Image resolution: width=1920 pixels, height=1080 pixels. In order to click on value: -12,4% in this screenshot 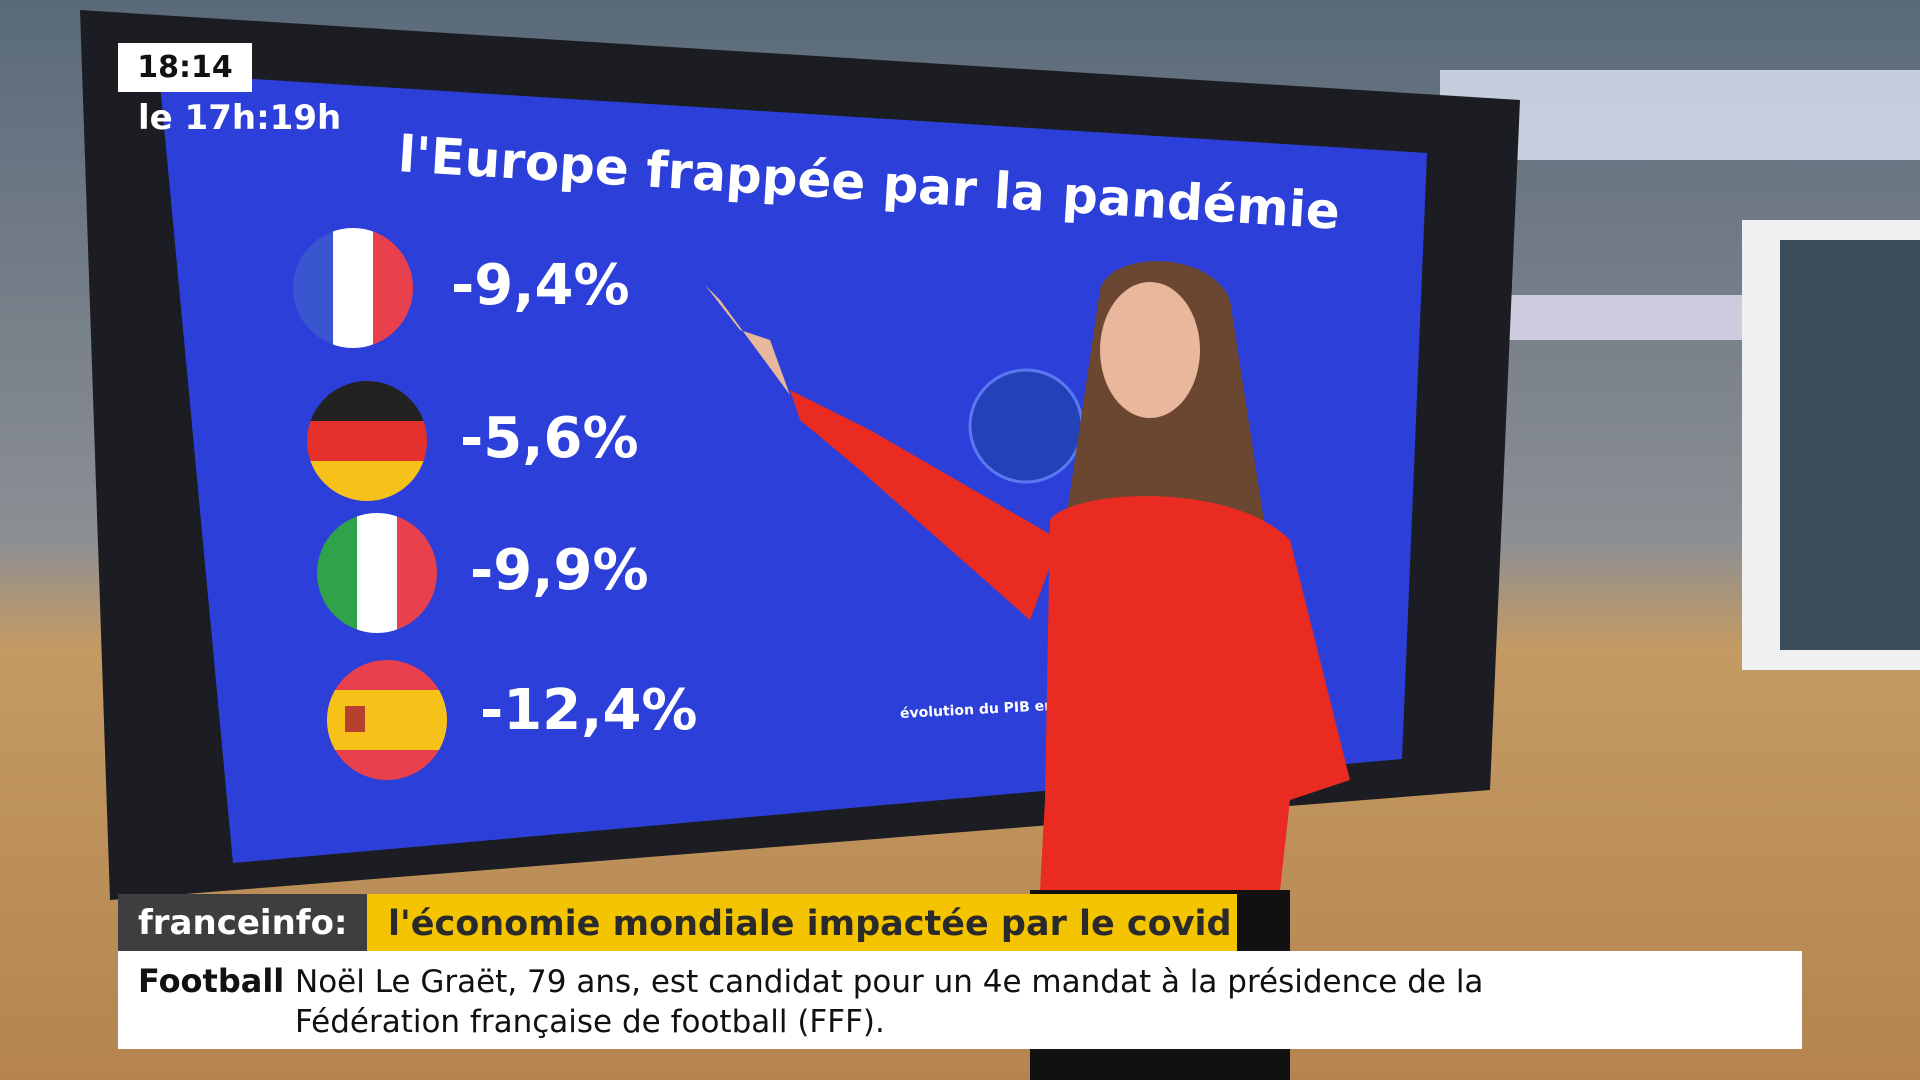, I will do `click(589, 710)`.